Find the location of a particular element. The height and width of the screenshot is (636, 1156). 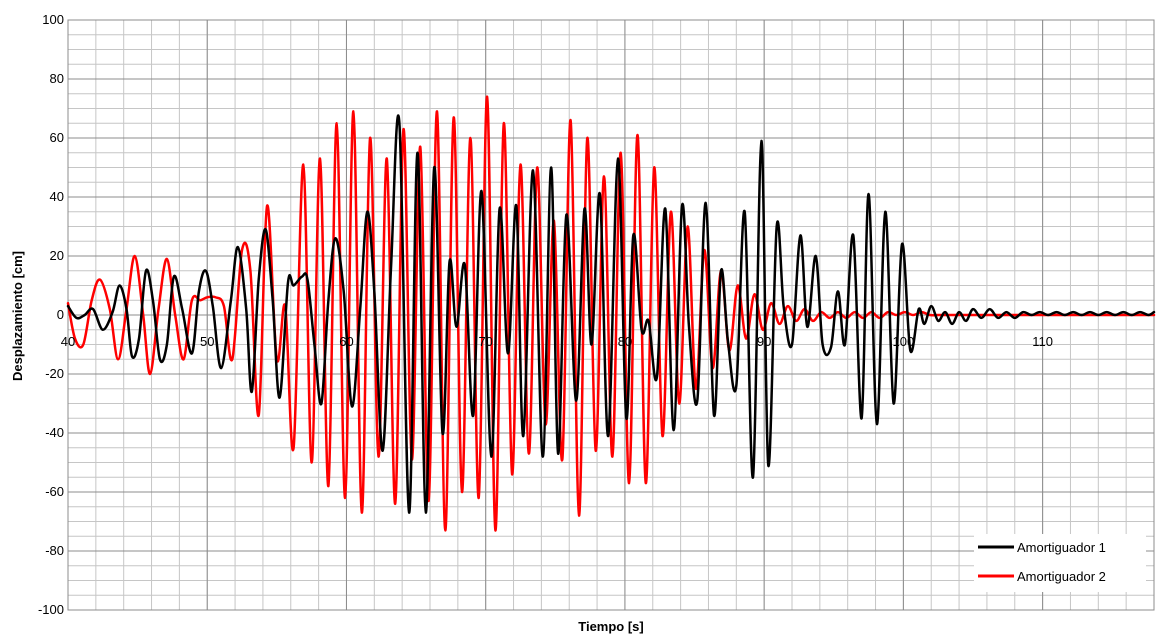

x-tick-label: 90 is located at coordinates (764, 341).